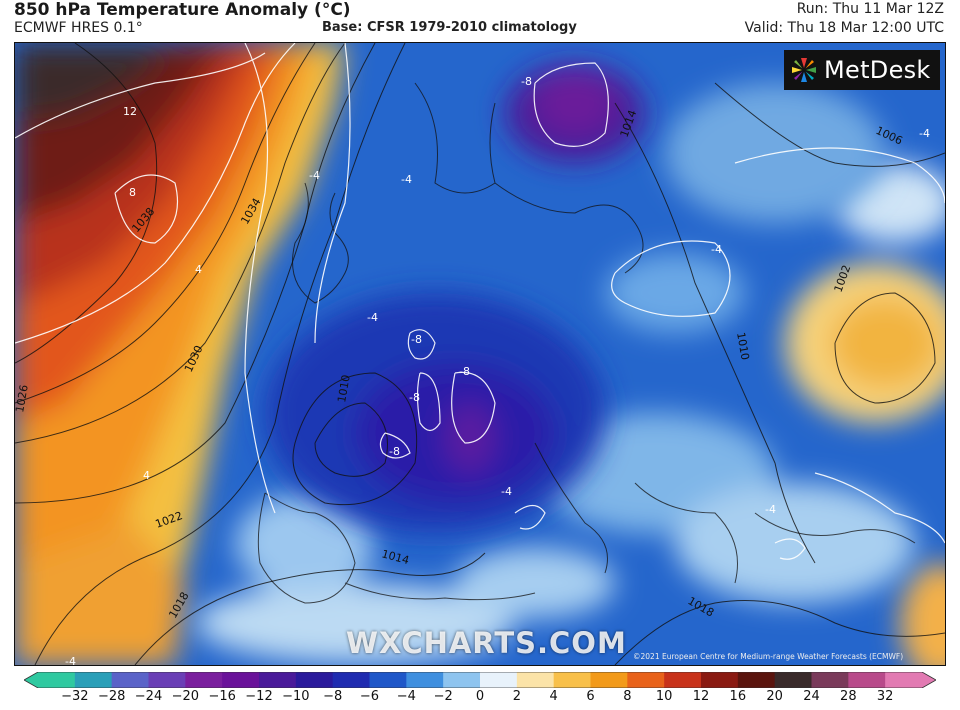 The image size is (960, 710). I want to click on colorbar-tick-label: −4, so click(406, 696).